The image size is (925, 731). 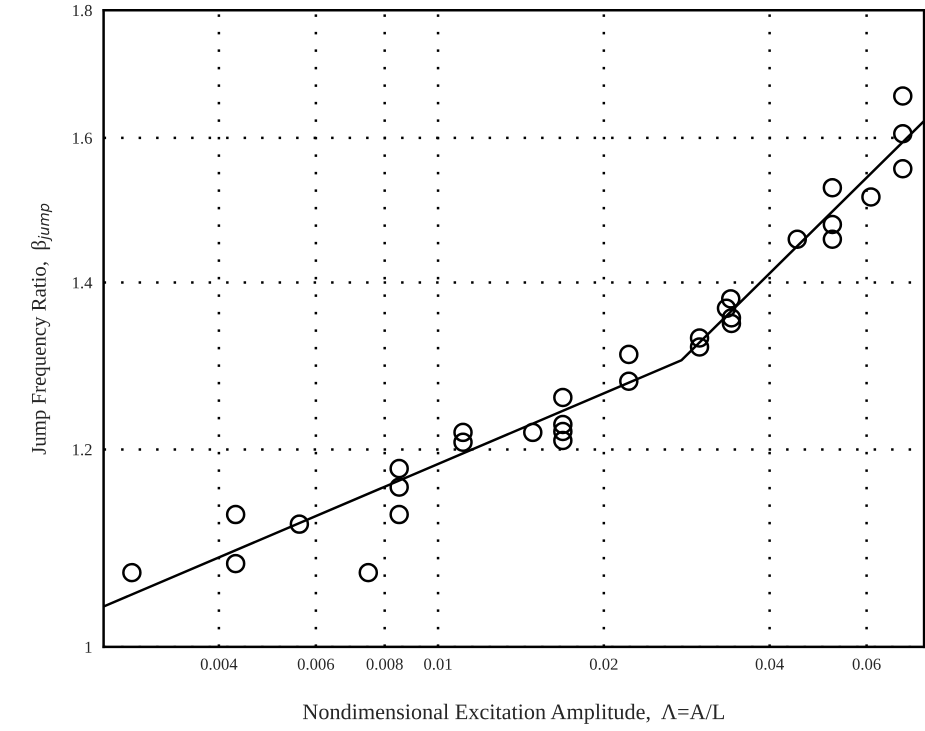 What do you see at coordinates (384, 664) in the screenshot?
I see `x-tick-label: 0.008` at bounding box center [384, 664].